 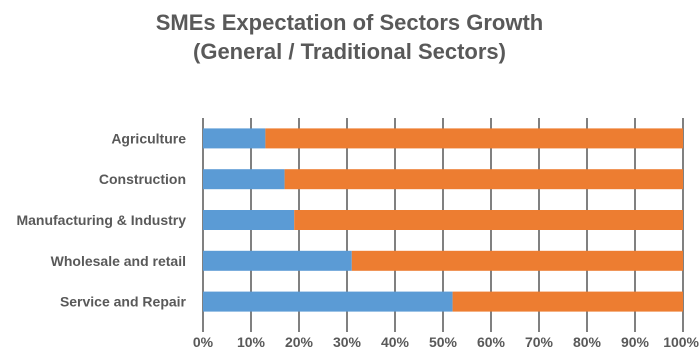 What do you see at coordinates (443, 342) in the screenshot?
I see `x-tick-label: 50%` at bounding box center [443, 342].